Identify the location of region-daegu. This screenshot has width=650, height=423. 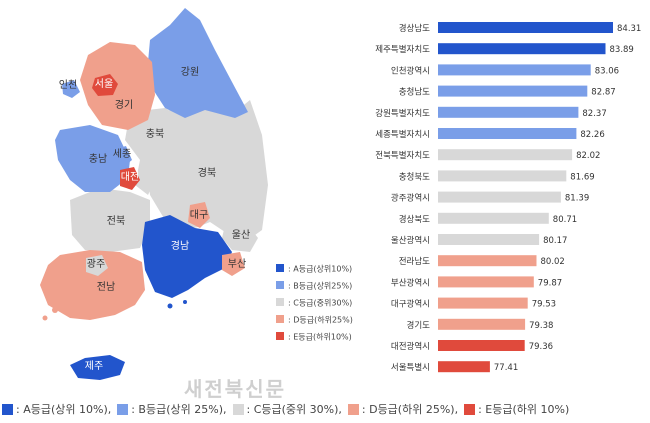
(199, 215).